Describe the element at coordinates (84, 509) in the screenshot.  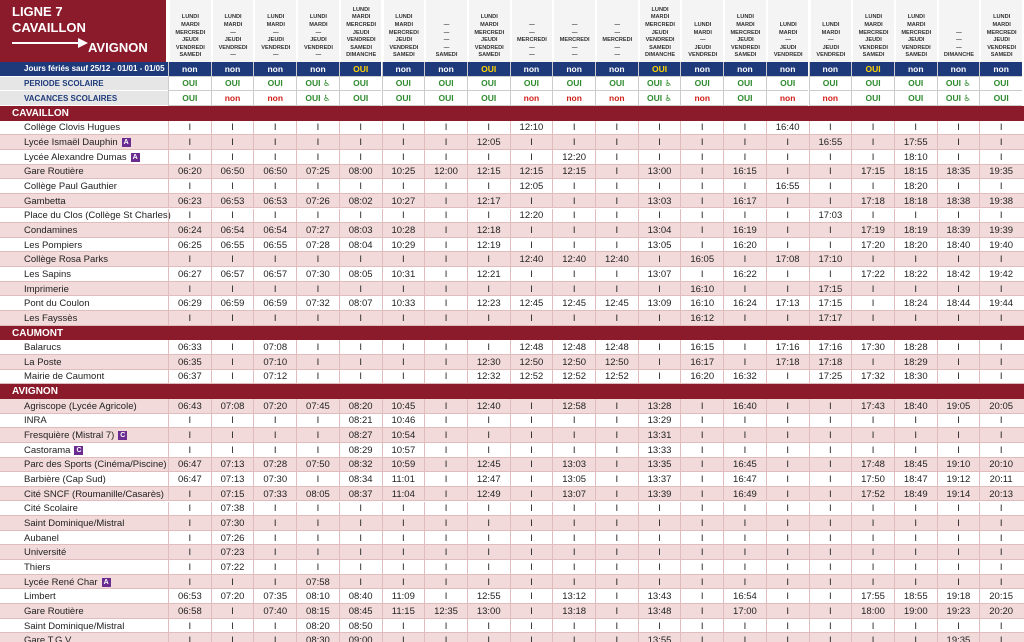
I see `stop-name: Cité Scolaire` at that location.